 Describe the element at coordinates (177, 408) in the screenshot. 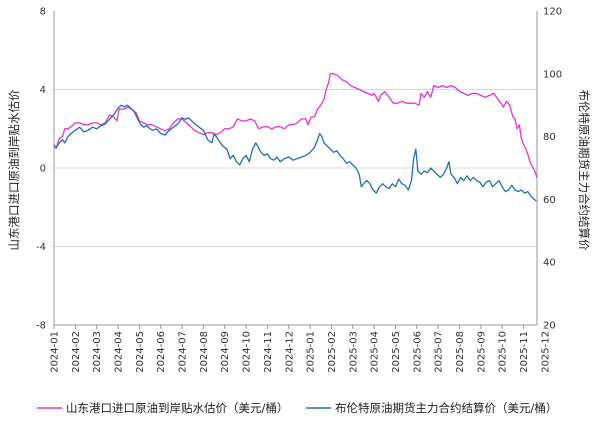

I see `legend-label-premium: 山东港口进口原油到岸贴水估价（美元/桶）` at that location.